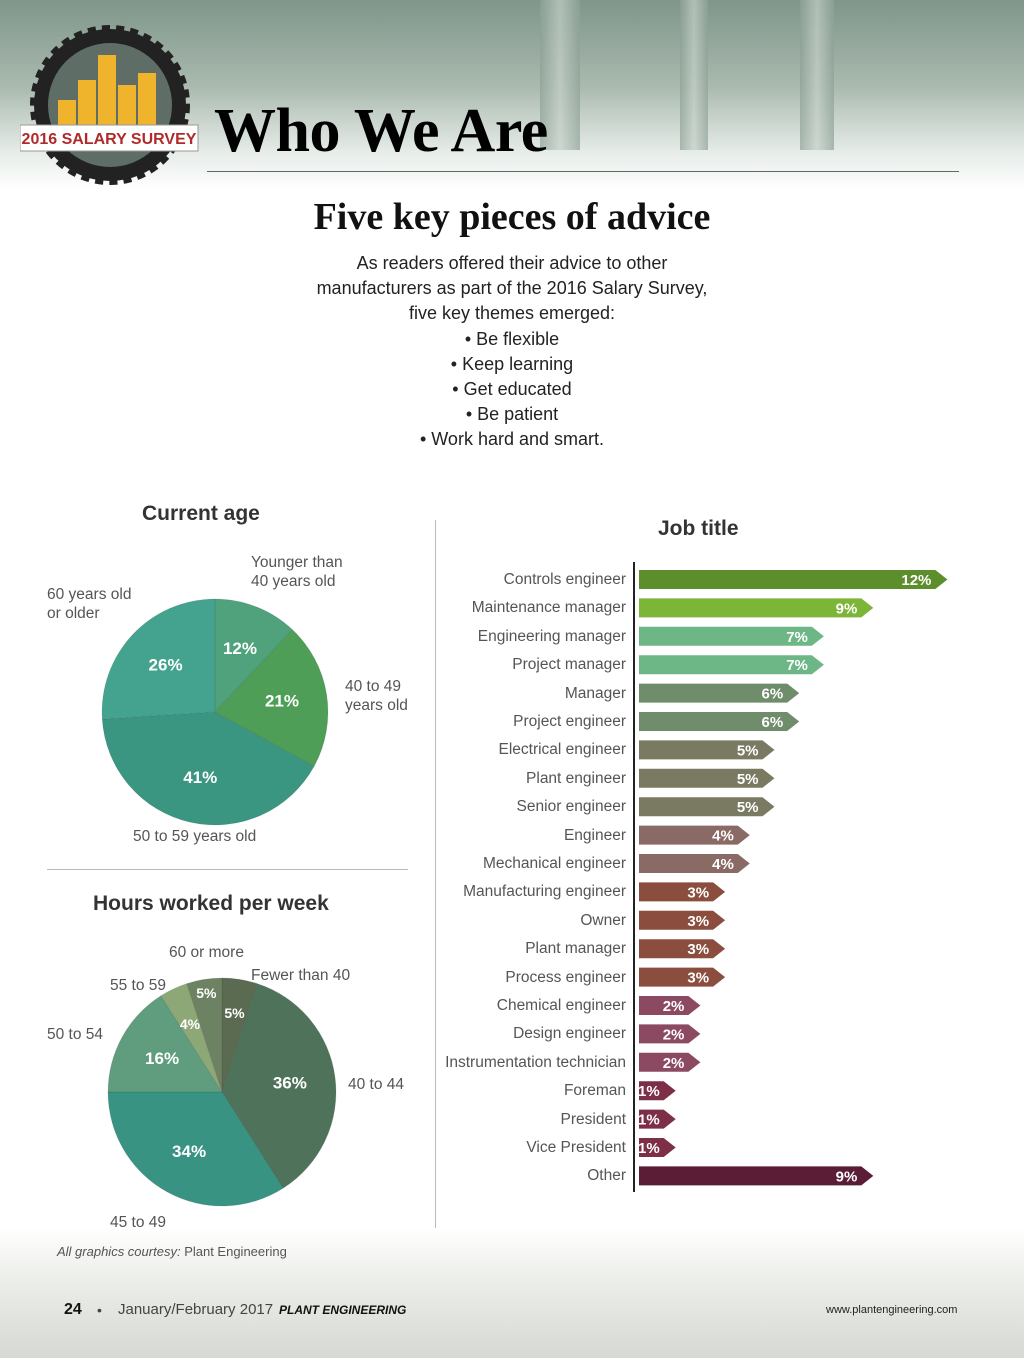  What do you see at coordinates (211, 903) in the screenshot?
I see `hours-chart-title: Hours worked per week` at bounding box center [211, 903].